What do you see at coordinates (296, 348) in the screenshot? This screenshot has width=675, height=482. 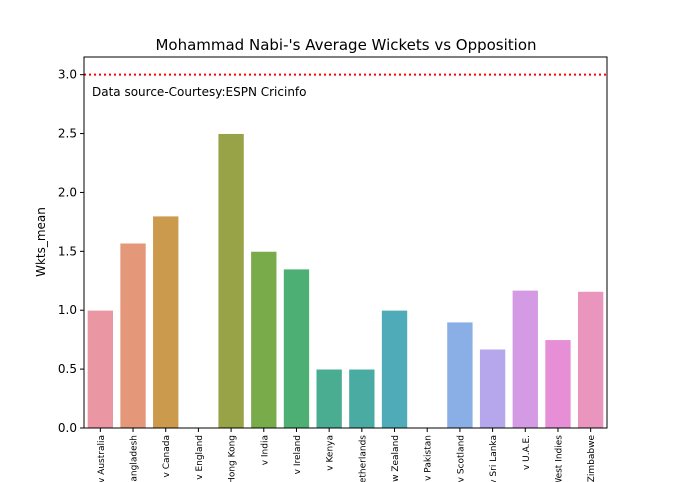 I see `bar-v-ireland` at bounding box center [296, 348].